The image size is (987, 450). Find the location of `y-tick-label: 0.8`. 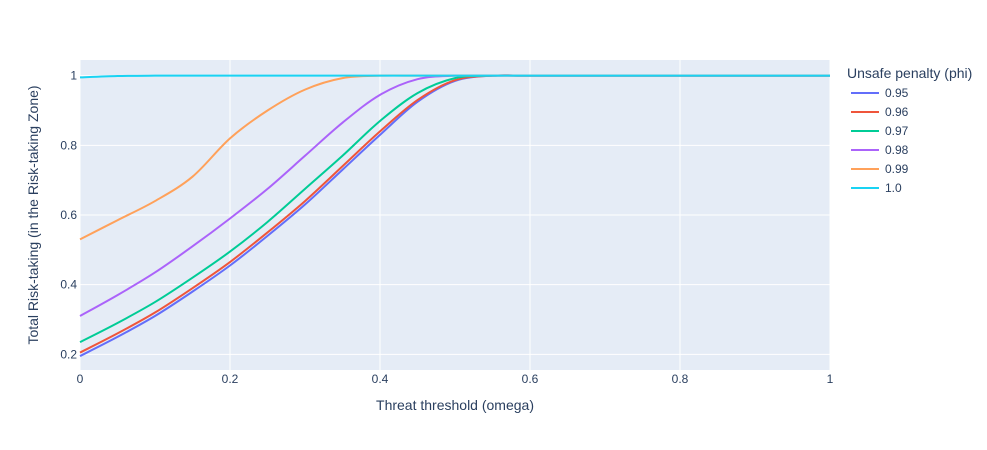

y-tick-label: 0.8 is located at coordinates (68, 145).